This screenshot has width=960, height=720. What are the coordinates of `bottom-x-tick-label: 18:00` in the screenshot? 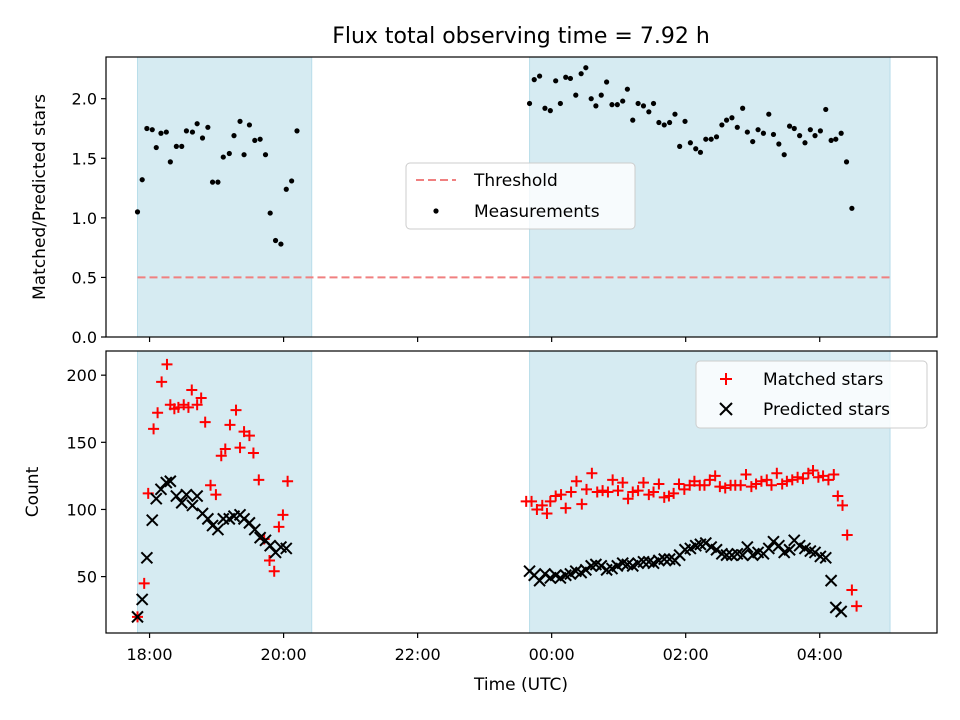 It's located at (150, 654).